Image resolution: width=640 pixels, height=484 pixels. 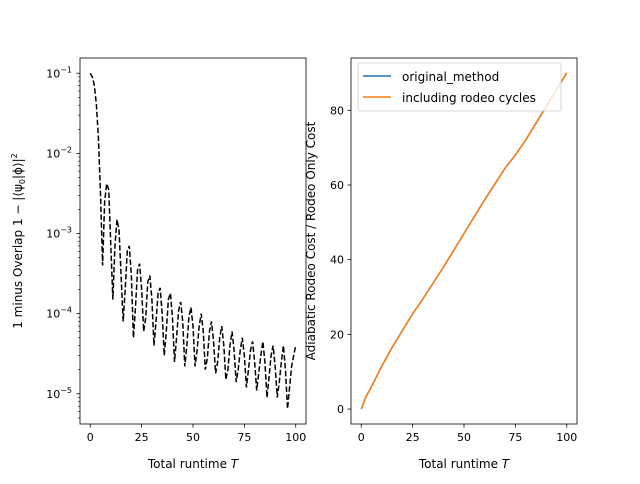 I want to click on left-x-ticks: 0 25 50 75 100, so click(x=196, y=434).